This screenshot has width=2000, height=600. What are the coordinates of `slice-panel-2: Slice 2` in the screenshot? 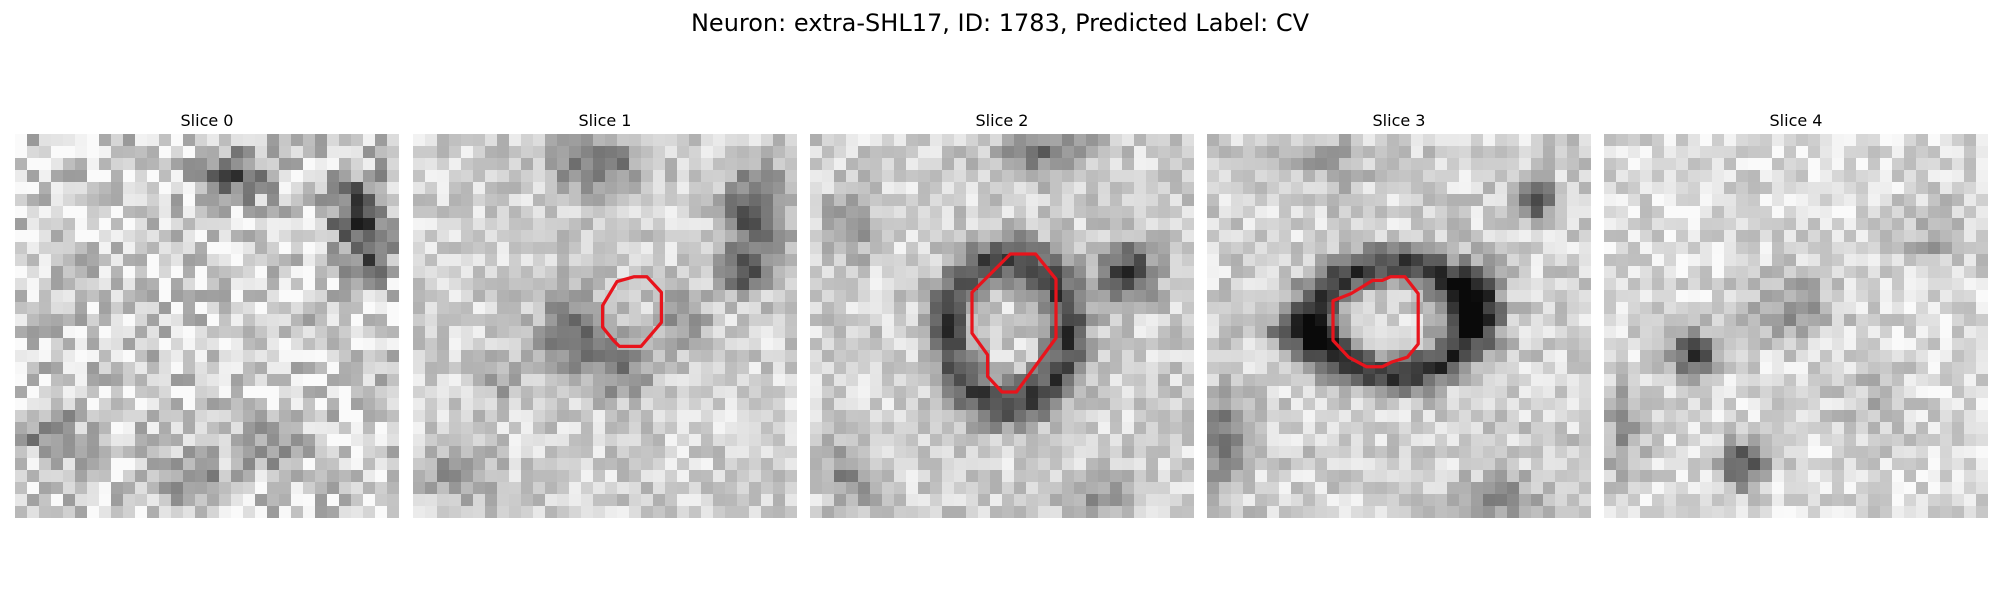 It's located at (1002, 313).